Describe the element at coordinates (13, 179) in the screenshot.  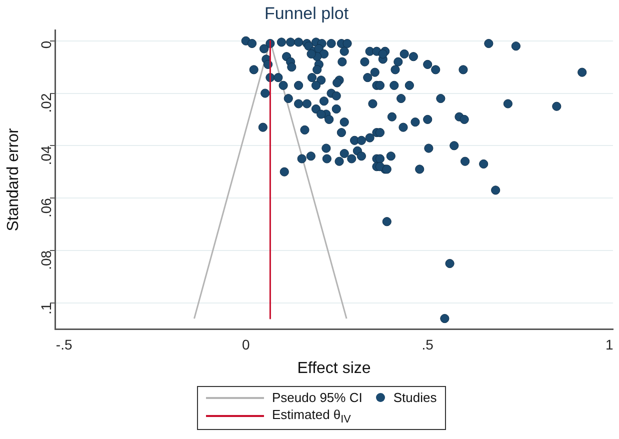
I see `y-axis-title: Standard error` at that location.